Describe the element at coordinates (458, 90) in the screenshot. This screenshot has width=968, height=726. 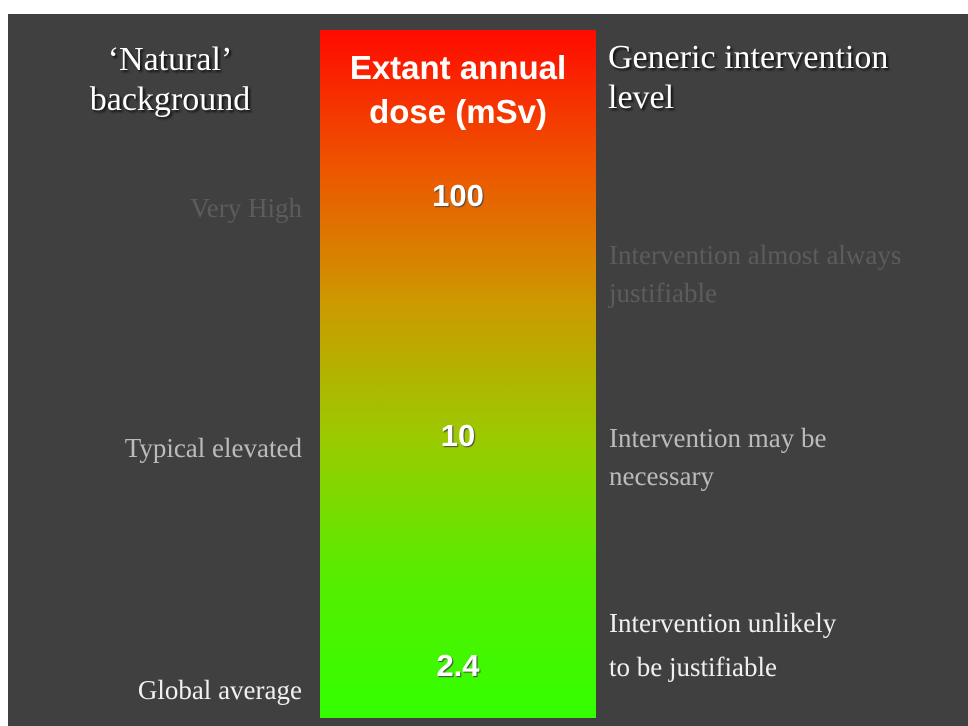
I see `dose-header: Extant annual dose (mSv)` at that location.